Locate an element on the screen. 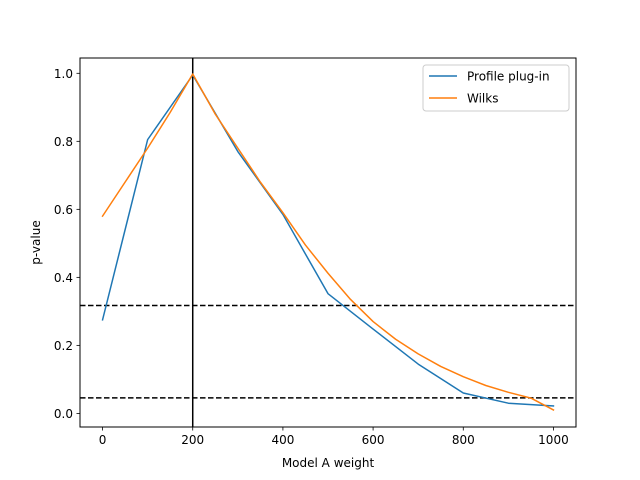 This screenshot has width=640, height=480. y-tick-label: 0.0 is located at coordinates (63, 414).